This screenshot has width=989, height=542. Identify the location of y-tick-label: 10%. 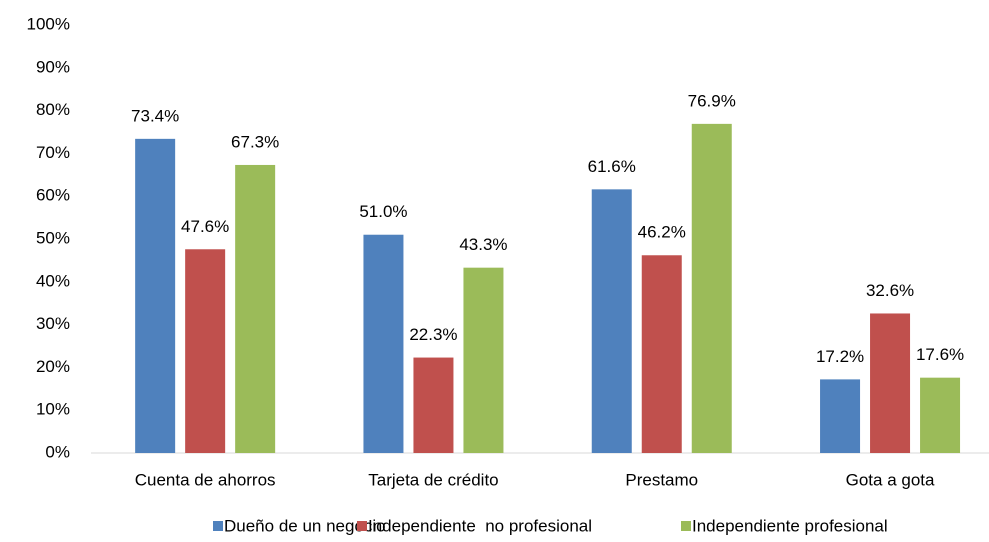
(53, 409).